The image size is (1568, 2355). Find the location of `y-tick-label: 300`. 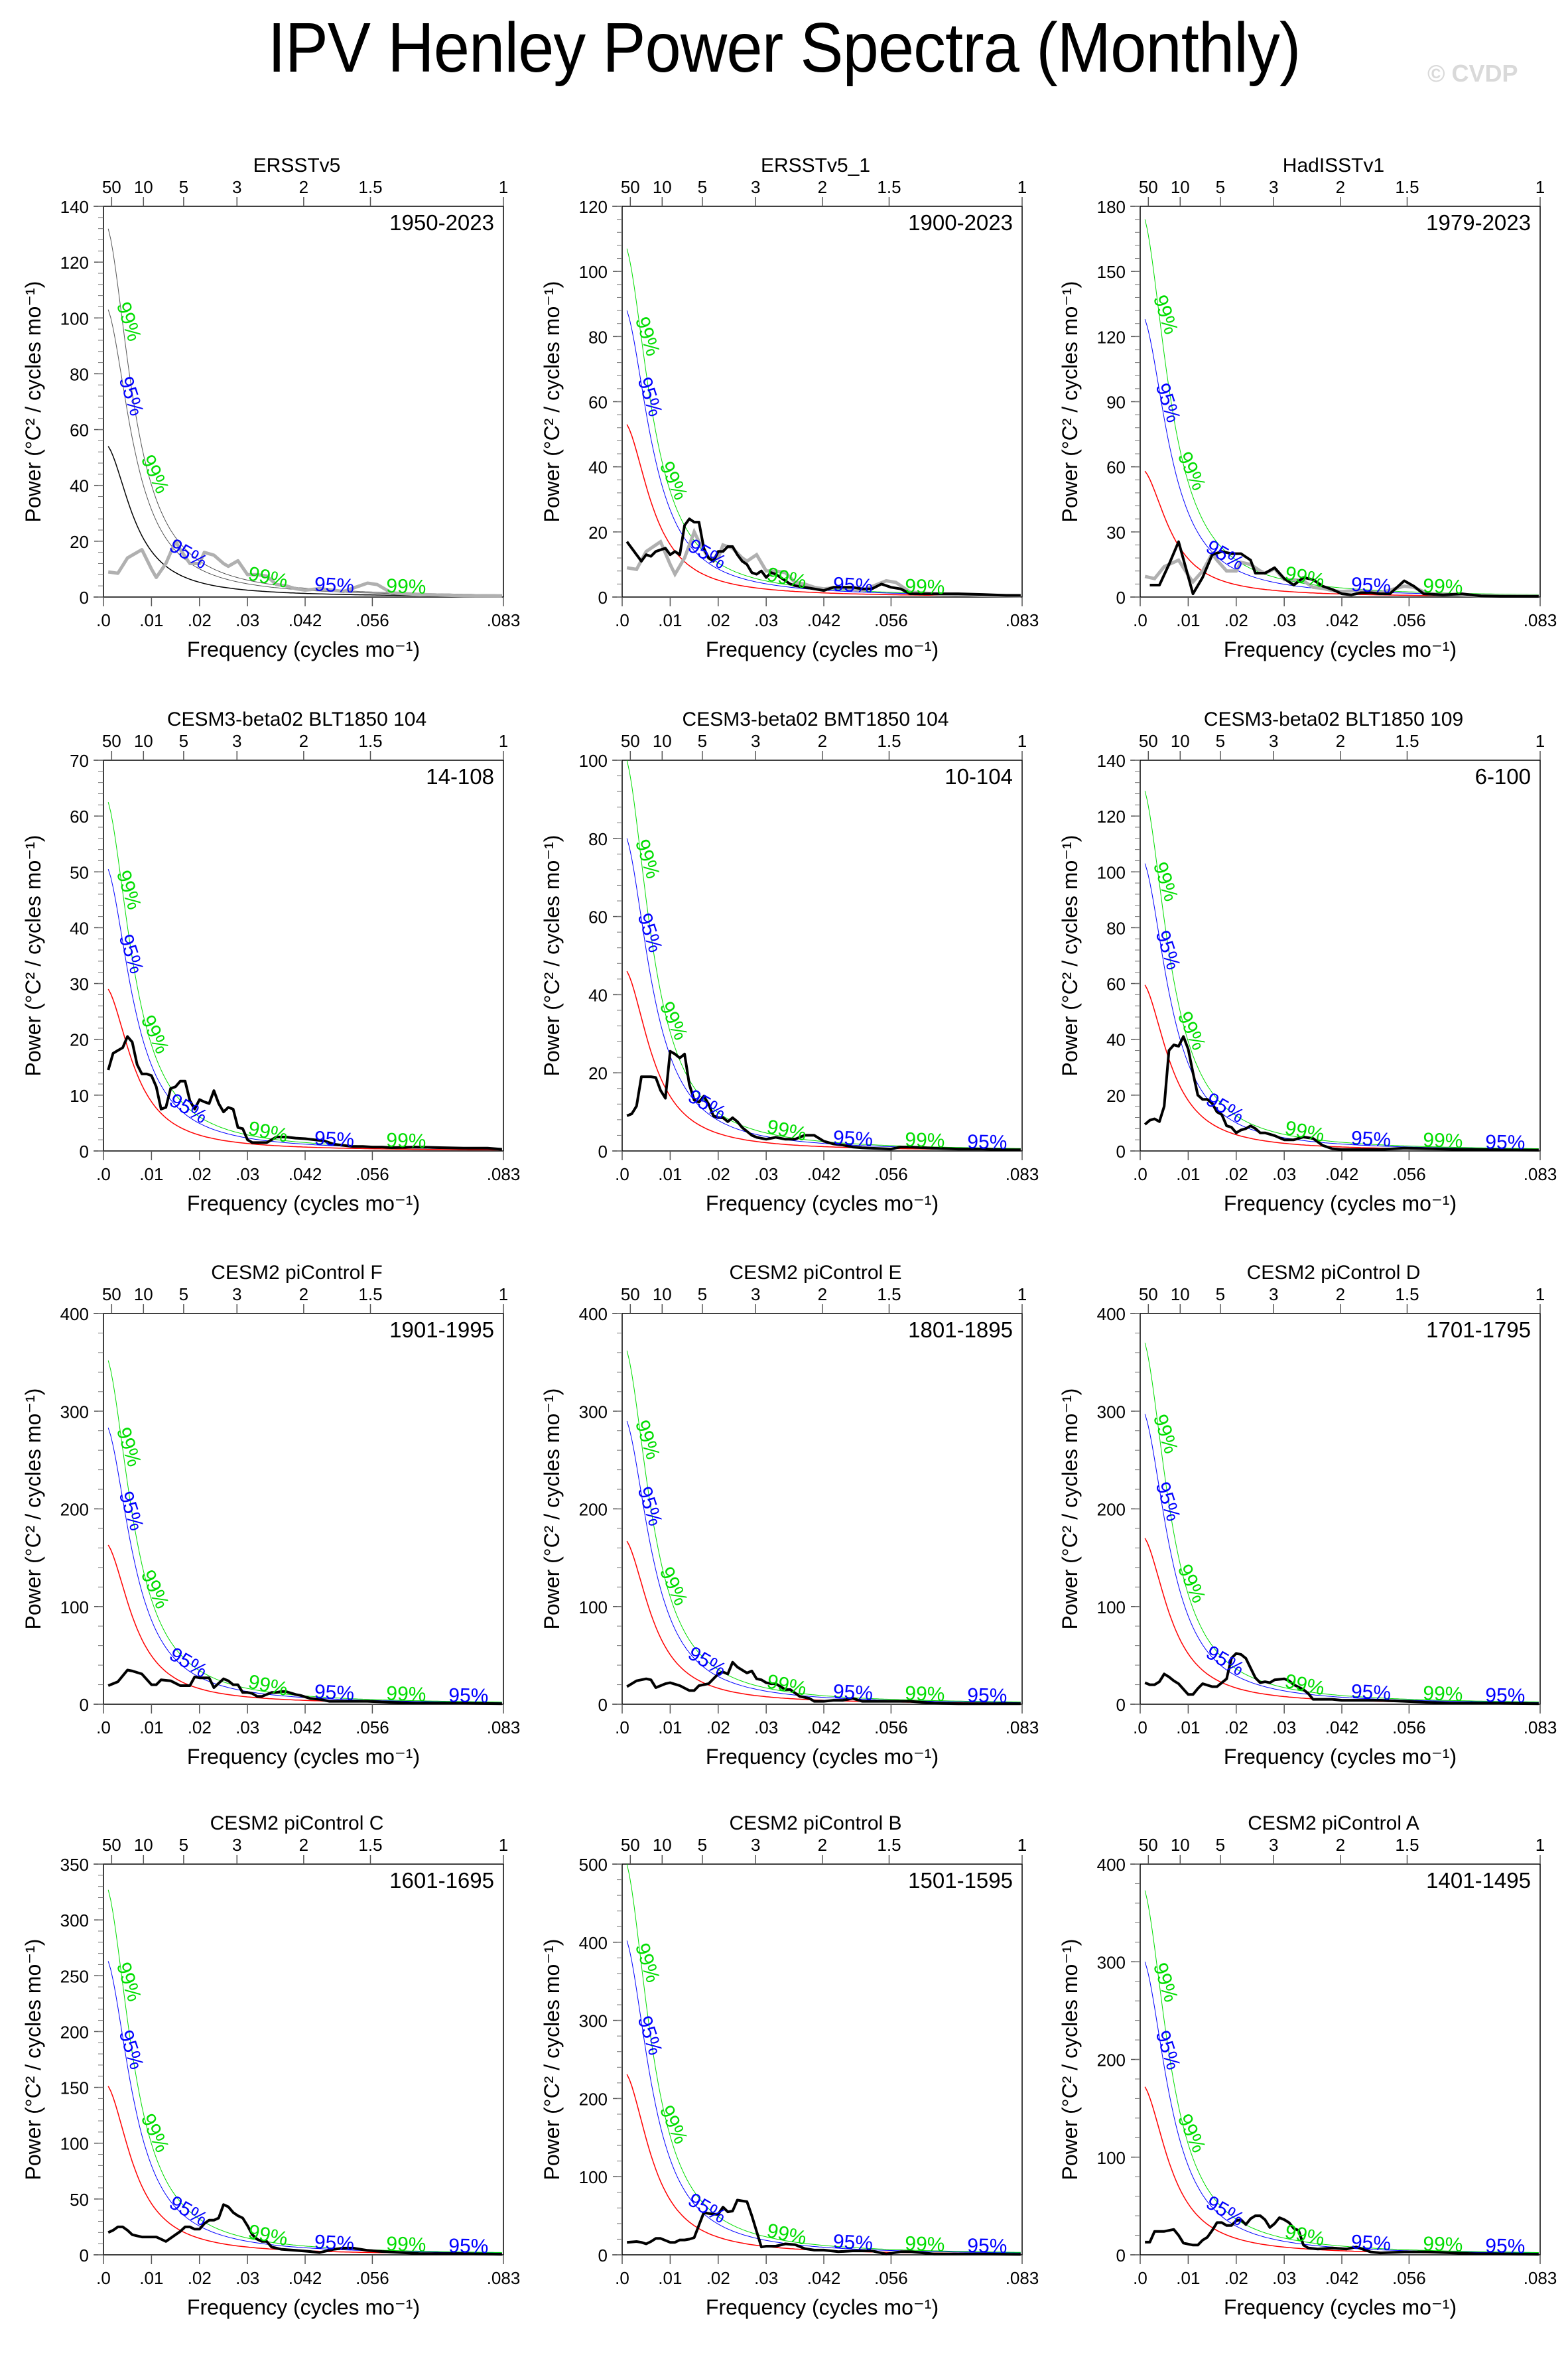

y-tick-label: 300 is located at coordinates (74, 1412).